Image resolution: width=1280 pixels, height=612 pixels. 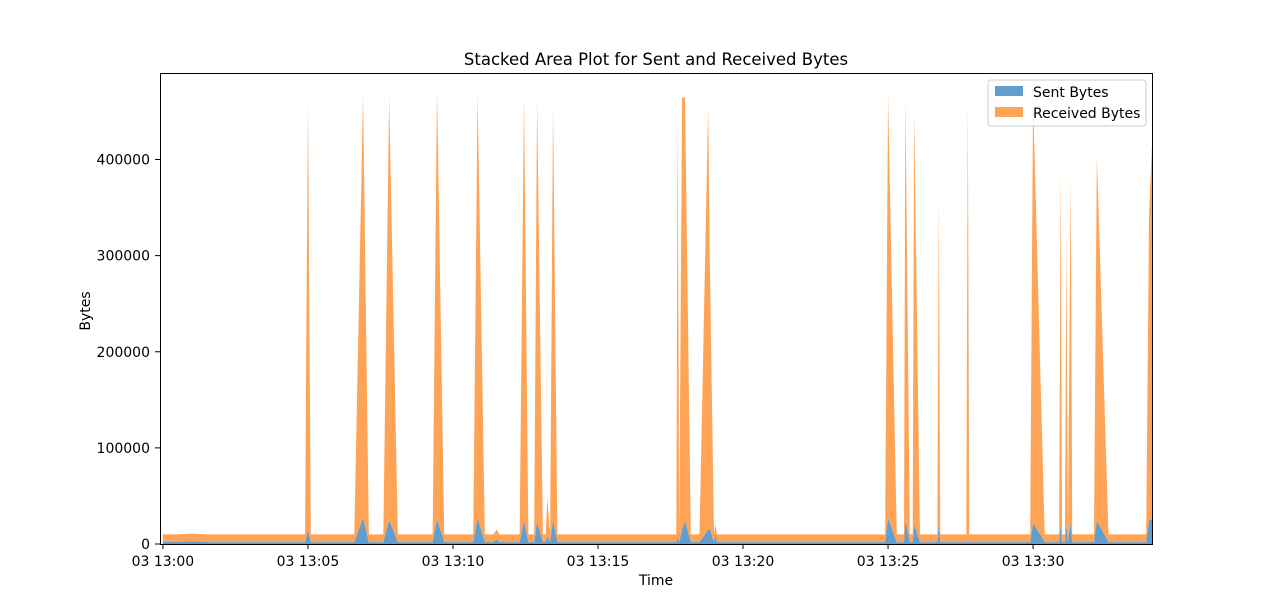 I want to click on legend: Sent Bytes Received Bytes, so click(x=1067, y=103).